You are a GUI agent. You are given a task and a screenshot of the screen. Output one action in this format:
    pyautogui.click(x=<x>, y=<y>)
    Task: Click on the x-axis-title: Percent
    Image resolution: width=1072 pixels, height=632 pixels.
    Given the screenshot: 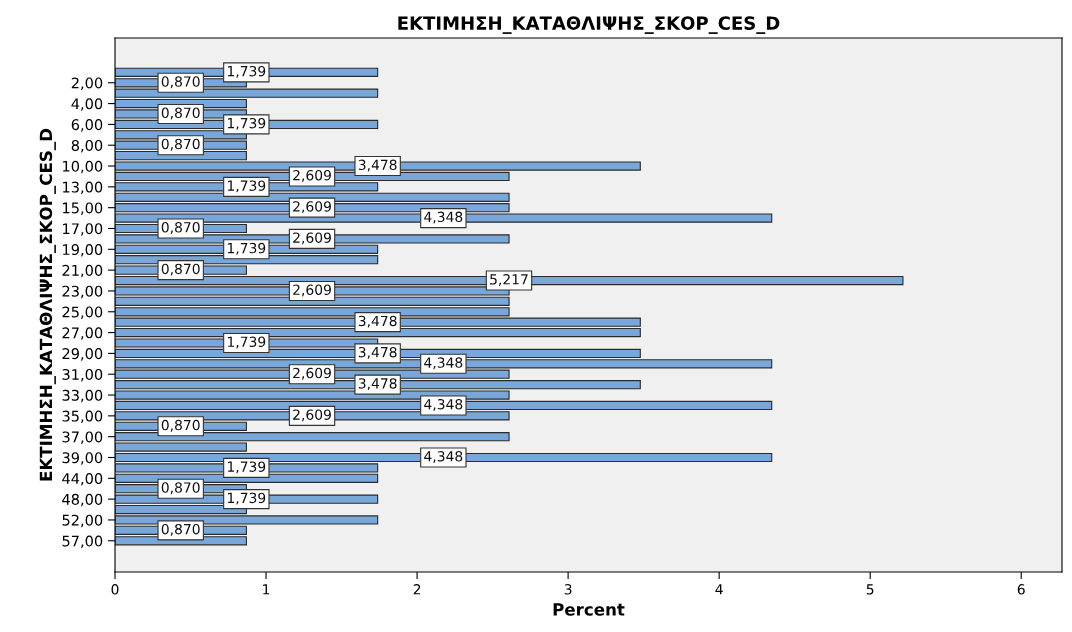 What is the action you would take?
    pyautogui.click(x=589, y=609)
    